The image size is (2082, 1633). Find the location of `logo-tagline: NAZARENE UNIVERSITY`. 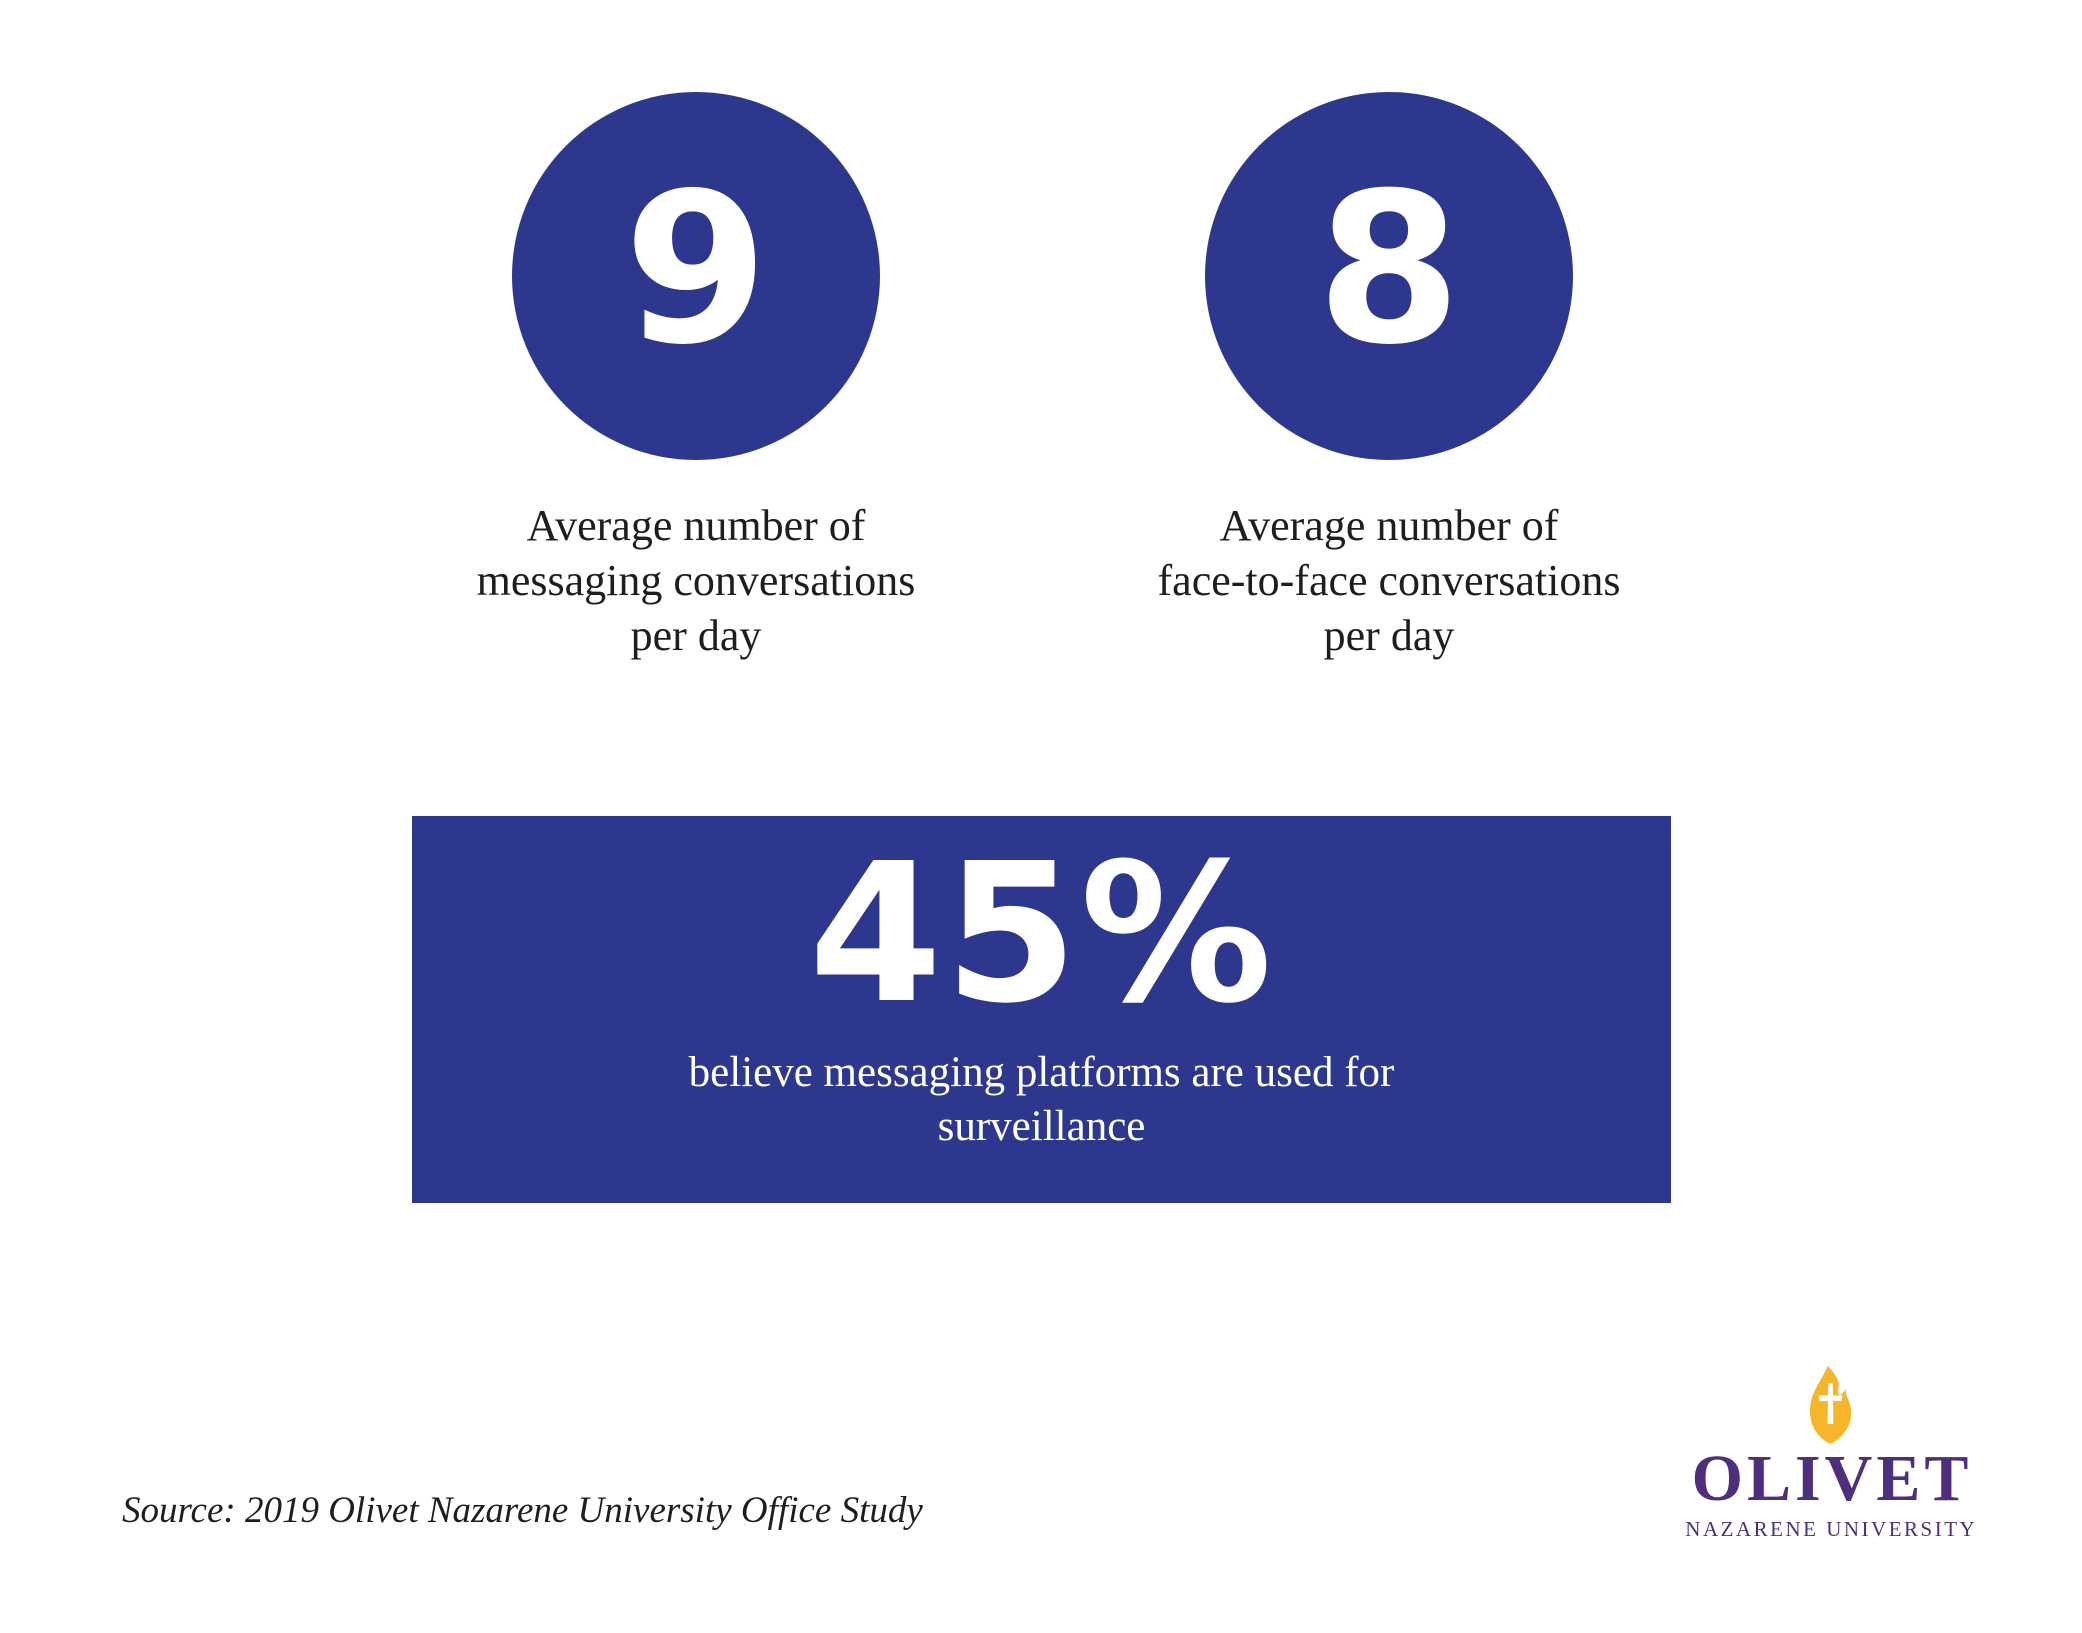

logo-tagline: NAZARENE UNIVERSITY is located at coordinates (1831, 1529).